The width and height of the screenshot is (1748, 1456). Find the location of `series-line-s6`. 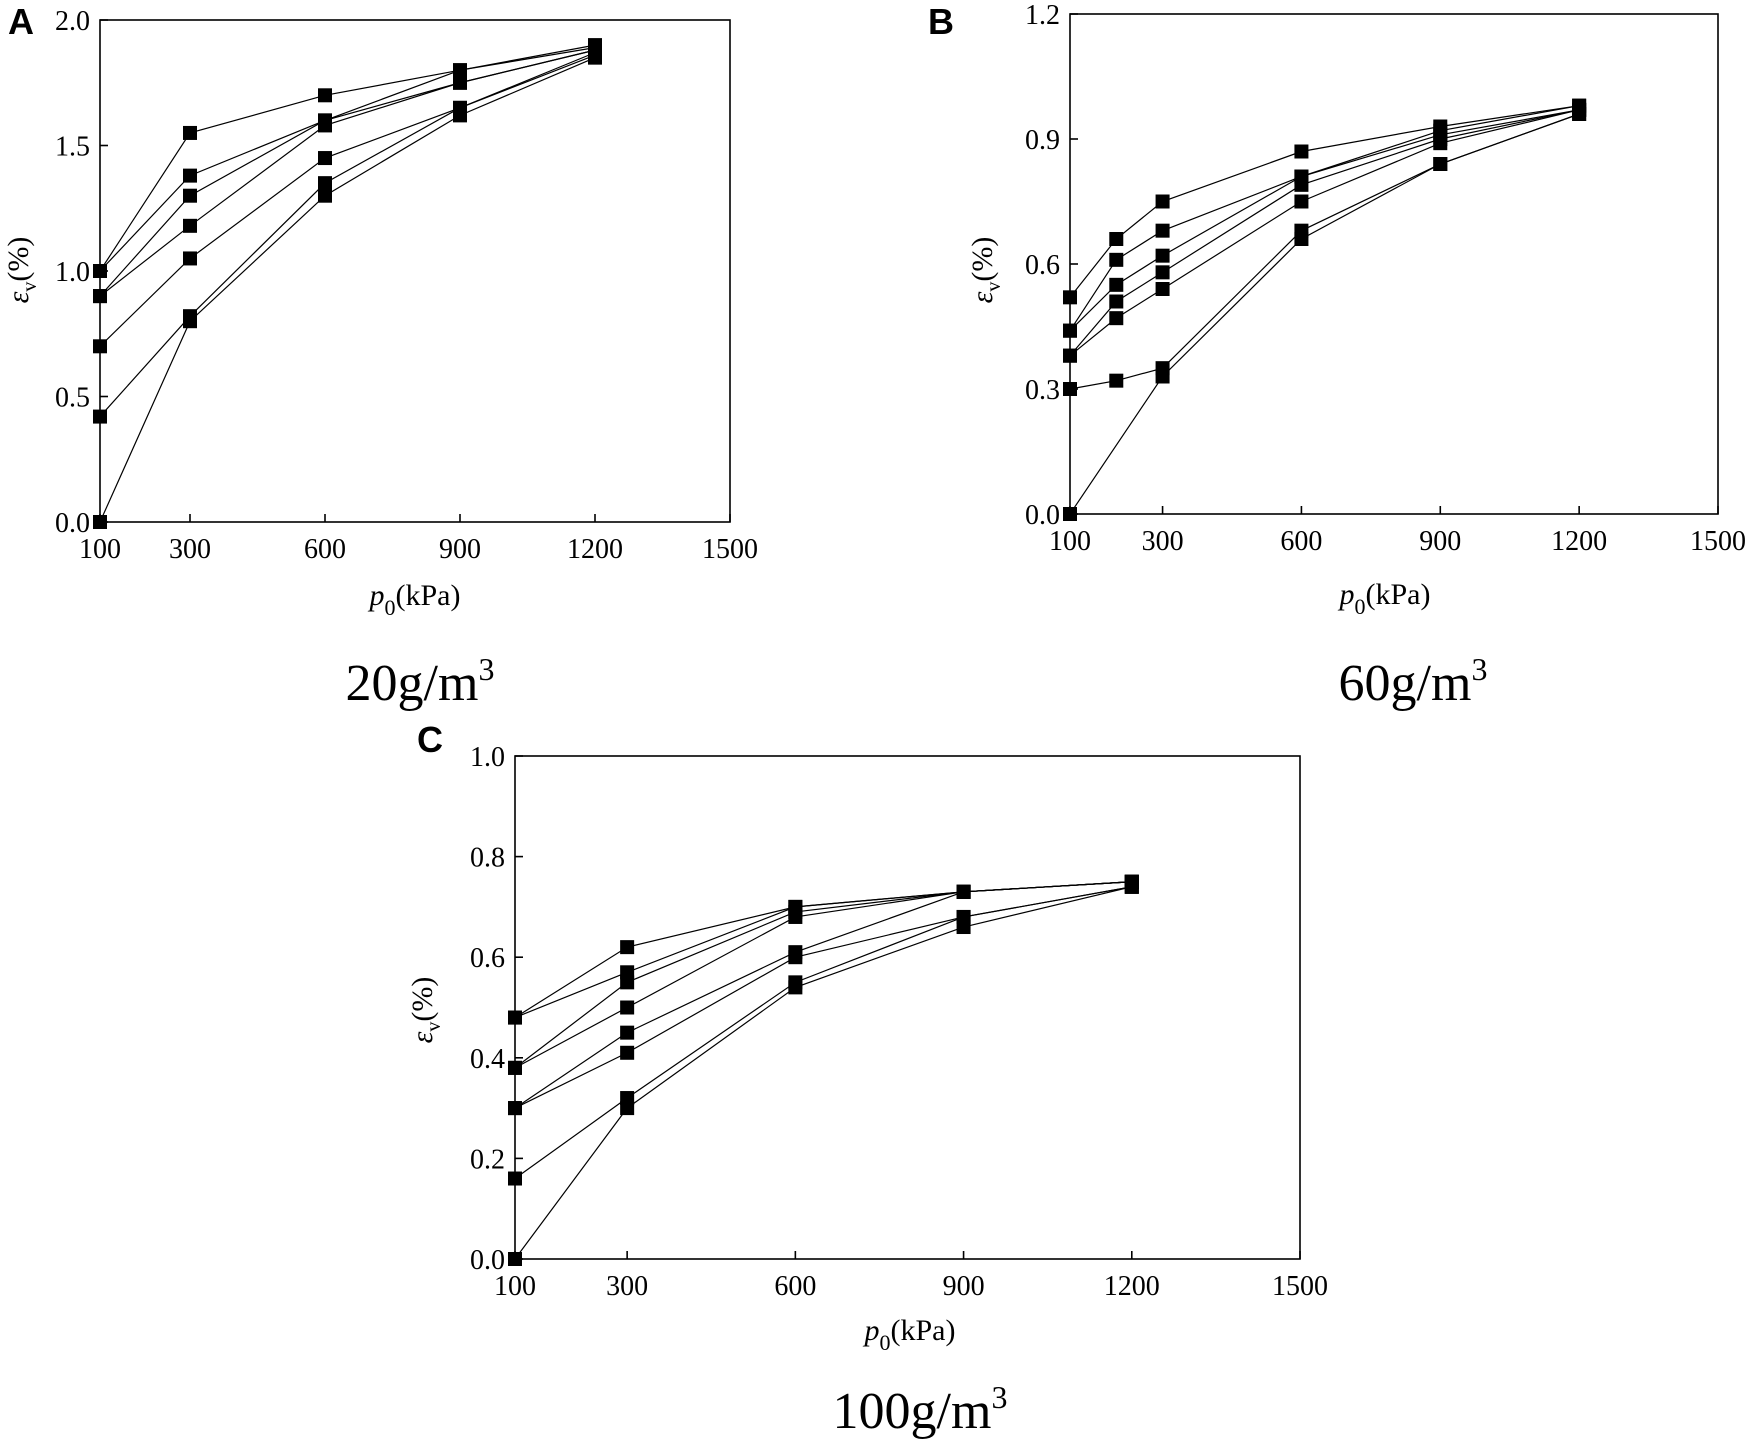

series-line-s6 is located at coordinates (1324, 218).